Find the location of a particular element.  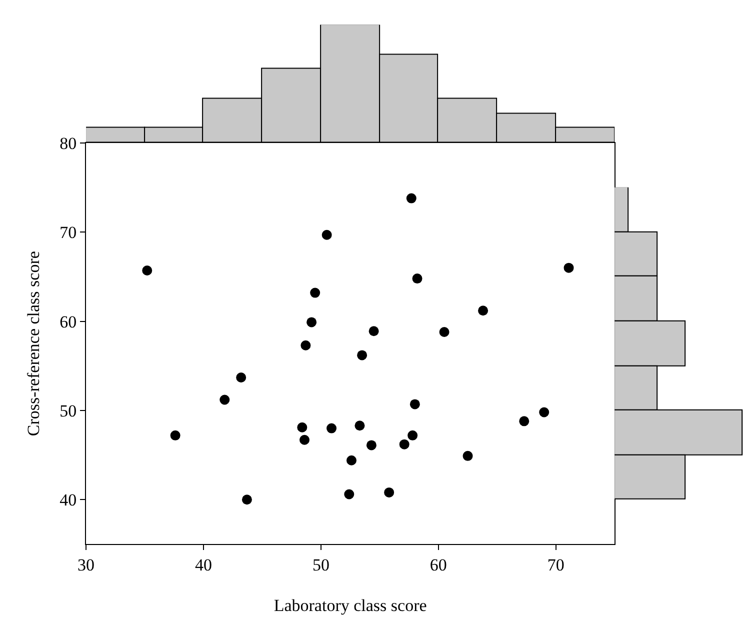

y-tick-label: 60 is located at coordinates (68, 322).